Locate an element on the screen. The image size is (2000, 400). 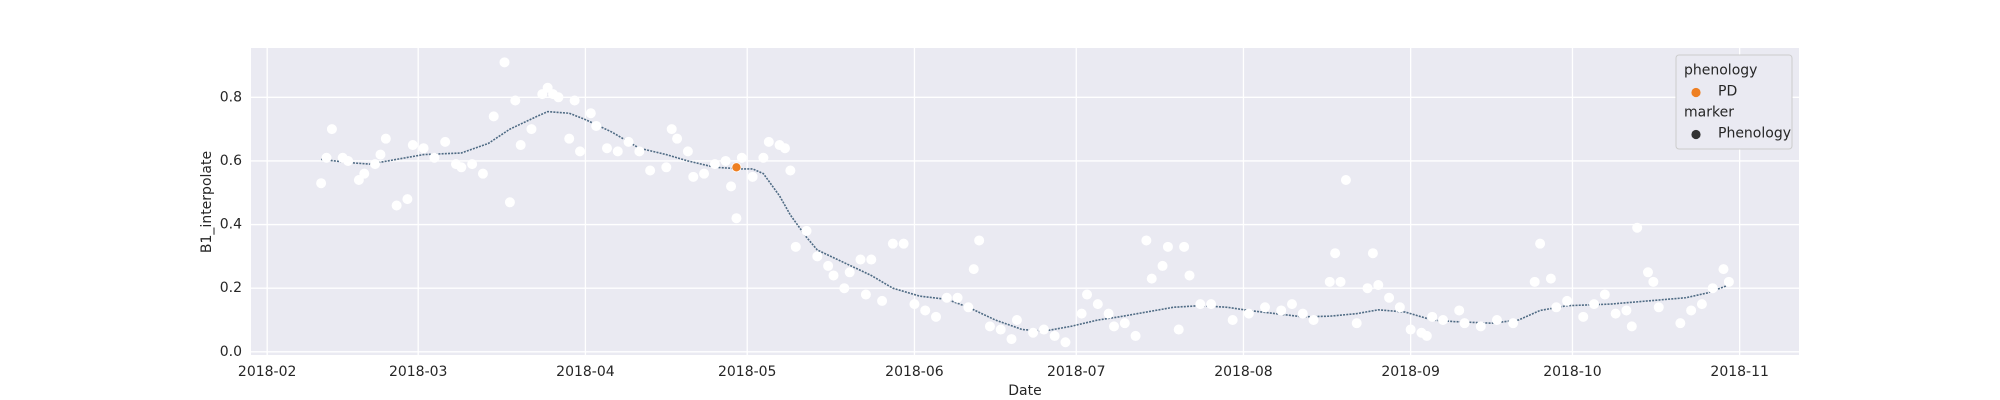
legend: phenology PD marker Phenology is located at coordinates (1734, 102).